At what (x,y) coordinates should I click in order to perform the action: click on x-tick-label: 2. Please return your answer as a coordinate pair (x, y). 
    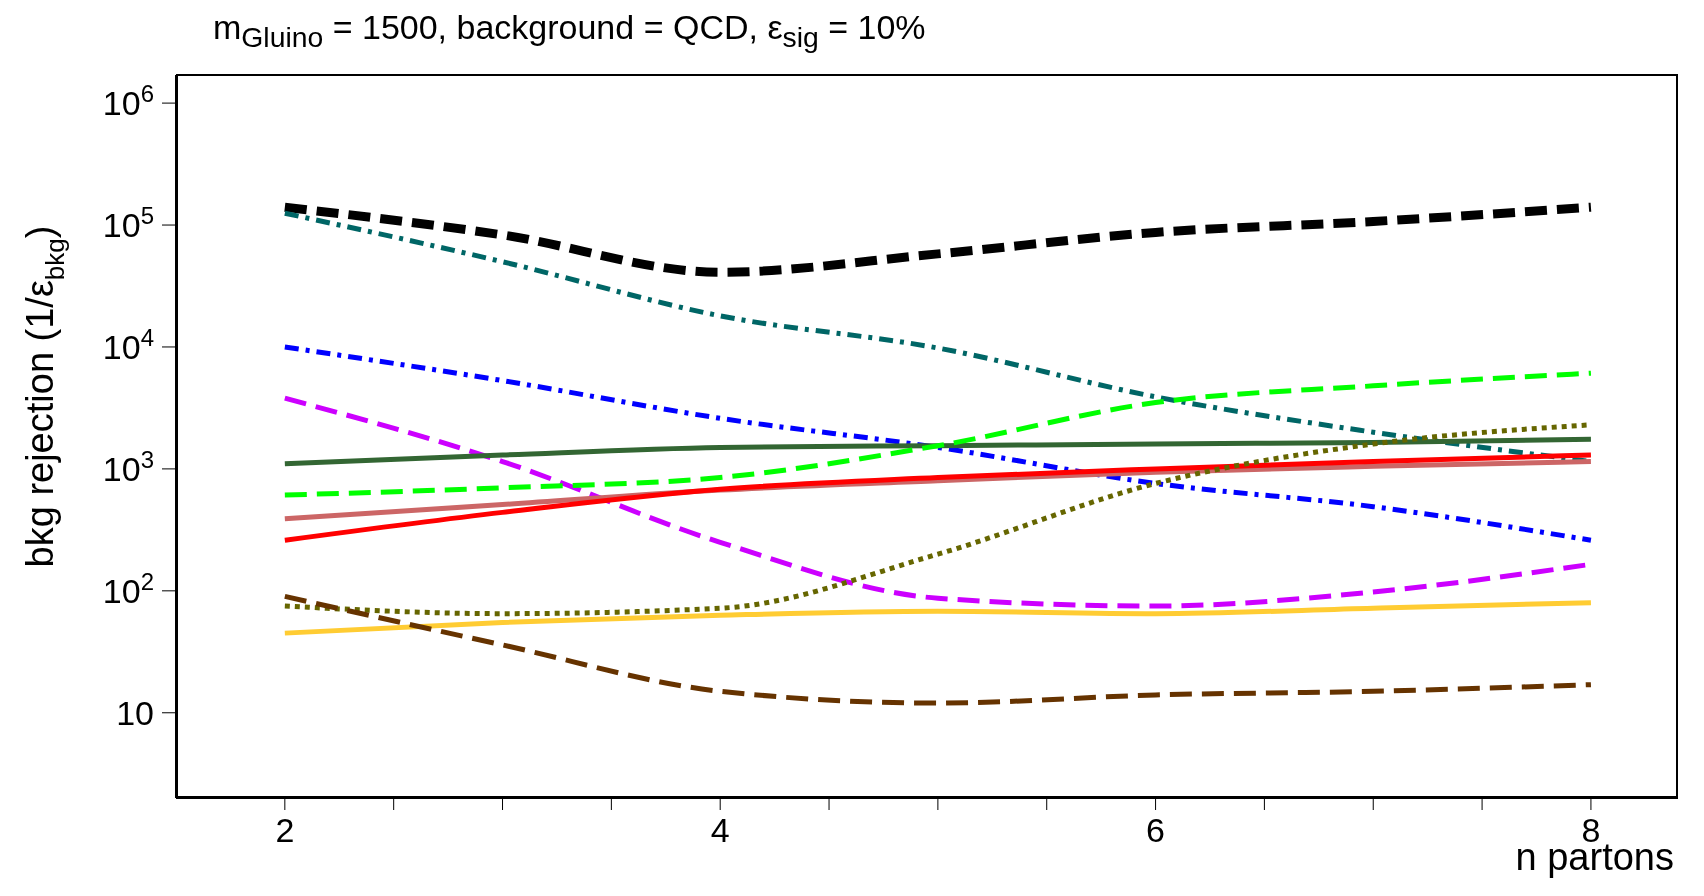
    Looking at the image, I should click on (285, 830).